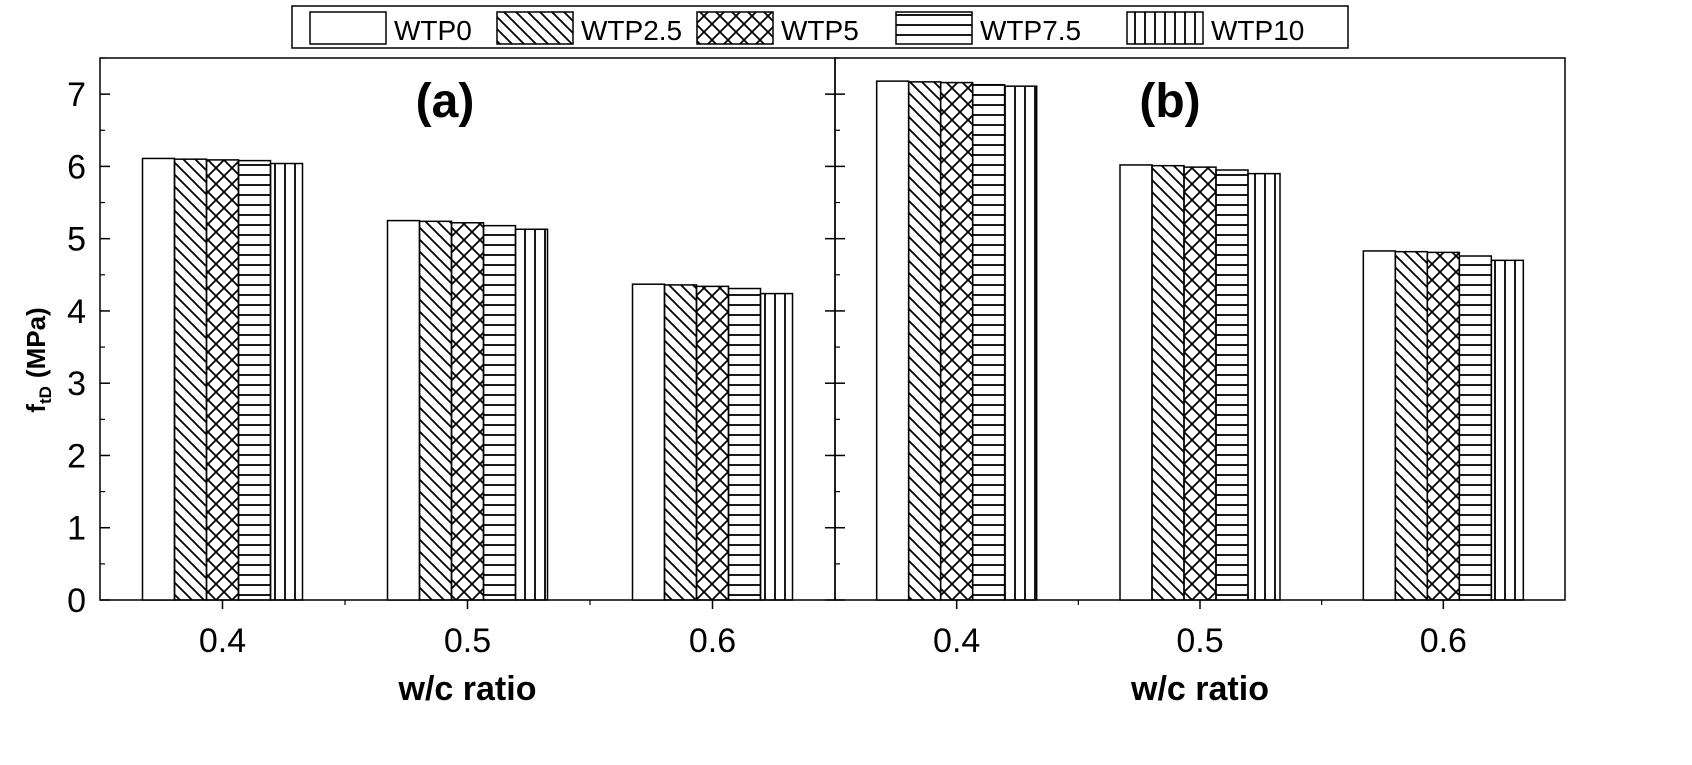  I want to click on legend-label: WTP5, so click(820, 30).